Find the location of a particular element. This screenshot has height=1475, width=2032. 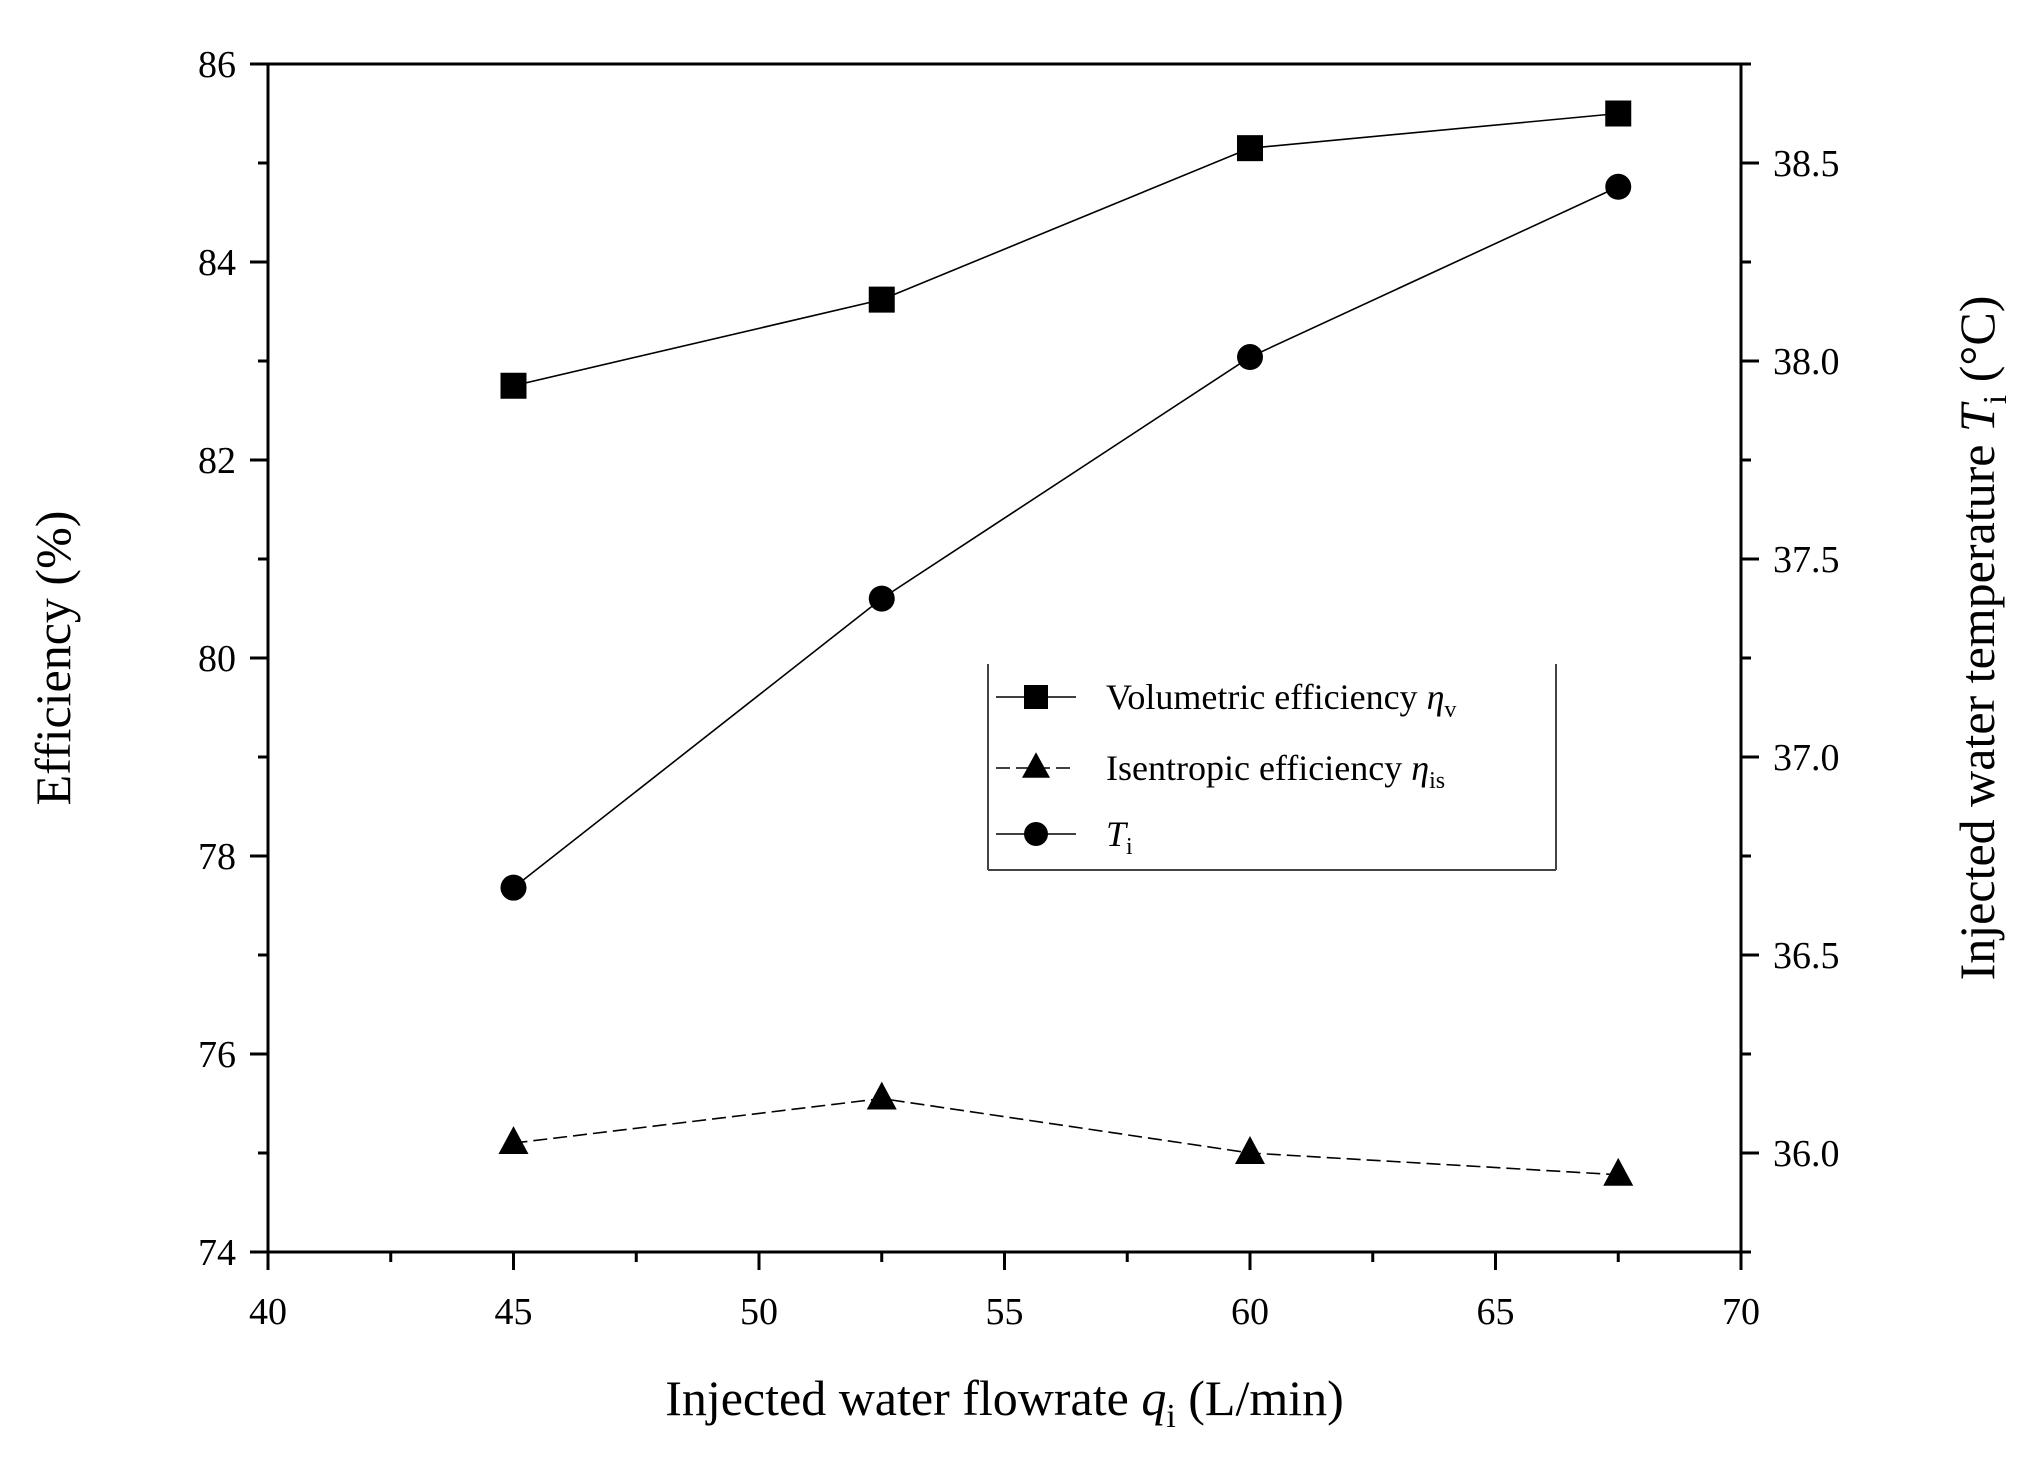

series-2-line is located at coordinates (1066, 1136).